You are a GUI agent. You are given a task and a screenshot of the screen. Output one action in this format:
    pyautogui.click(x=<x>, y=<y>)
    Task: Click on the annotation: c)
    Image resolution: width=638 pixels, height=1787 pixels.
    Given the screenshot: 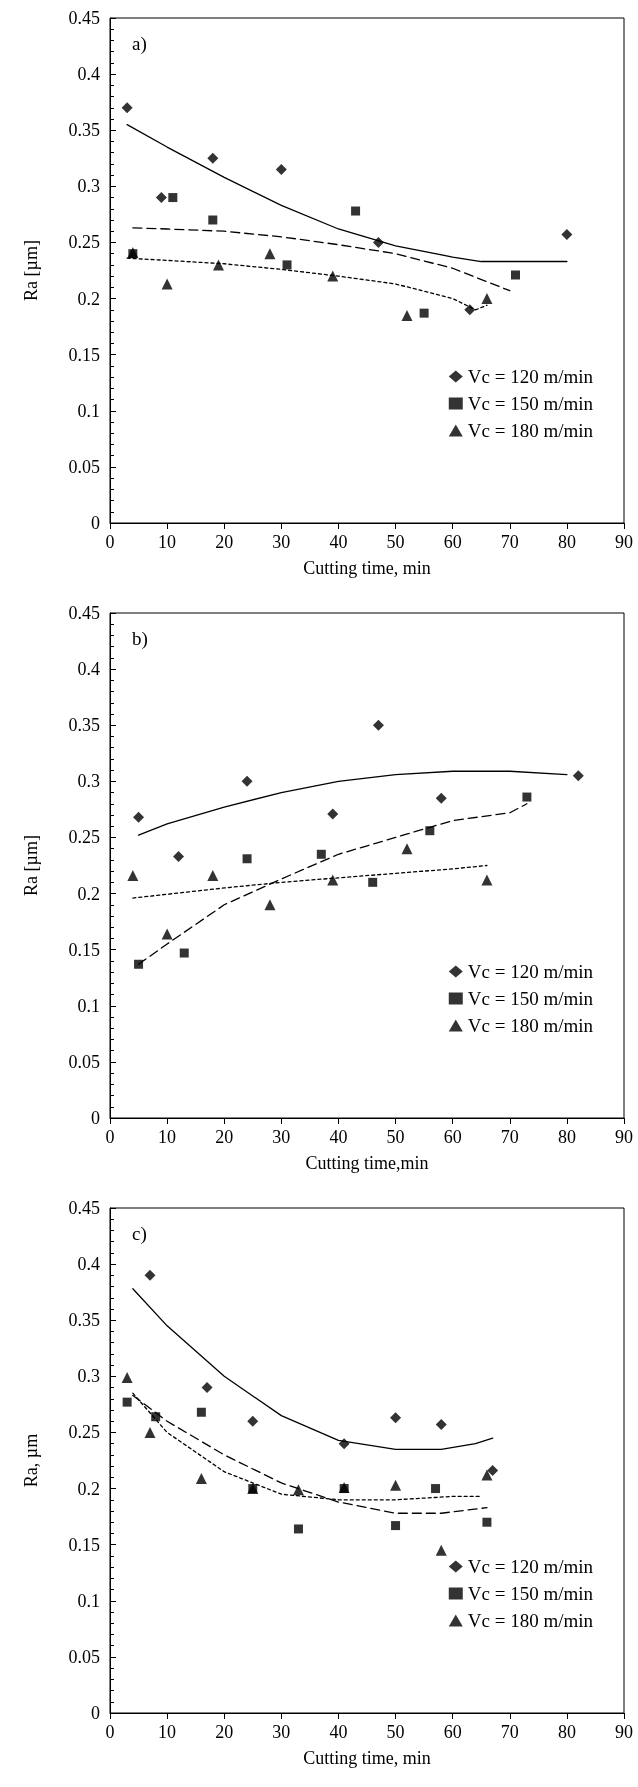 What is the action you would take?
    pyautogui.click(x=139, y=1234)
    